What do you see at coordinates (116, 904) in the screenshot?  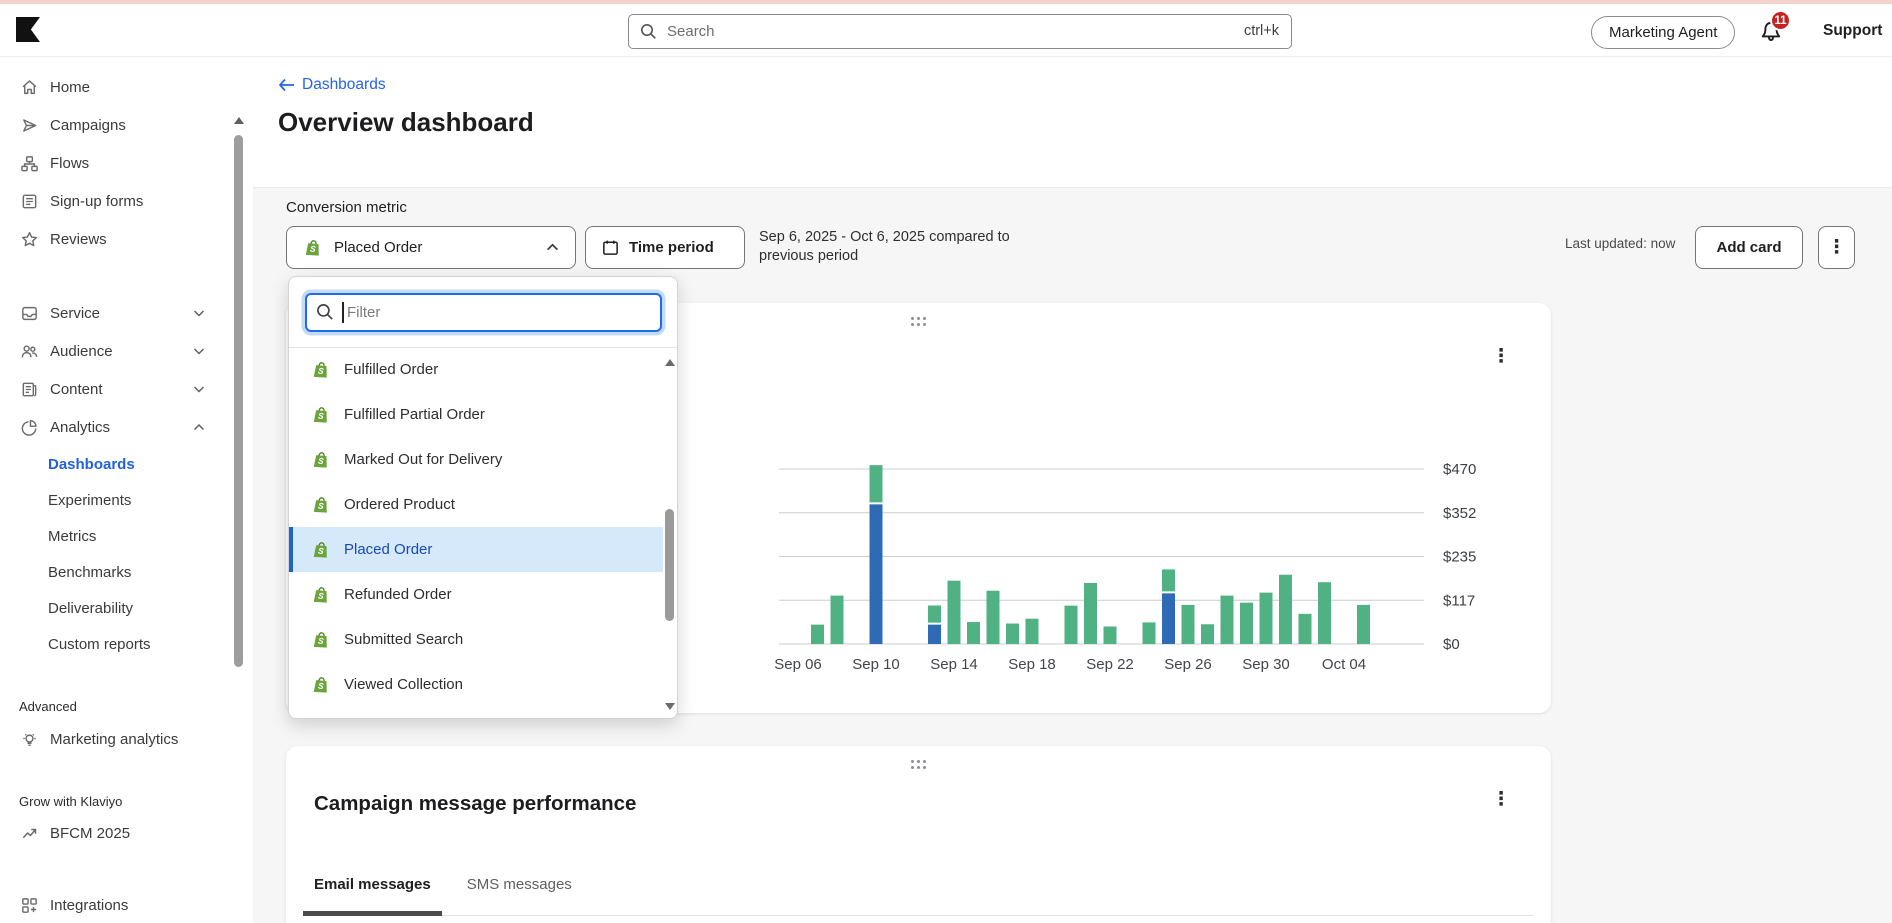 I see `sidebar-item-integrations: Integrations` at bounding box center [116, 904].